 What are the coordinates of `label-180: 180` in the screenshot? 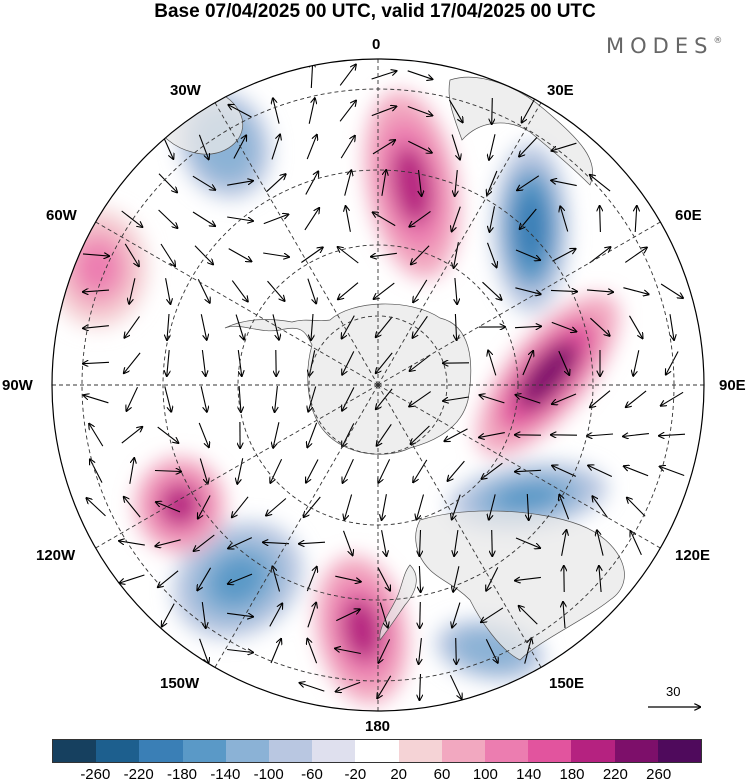 It's located at (378, 726).